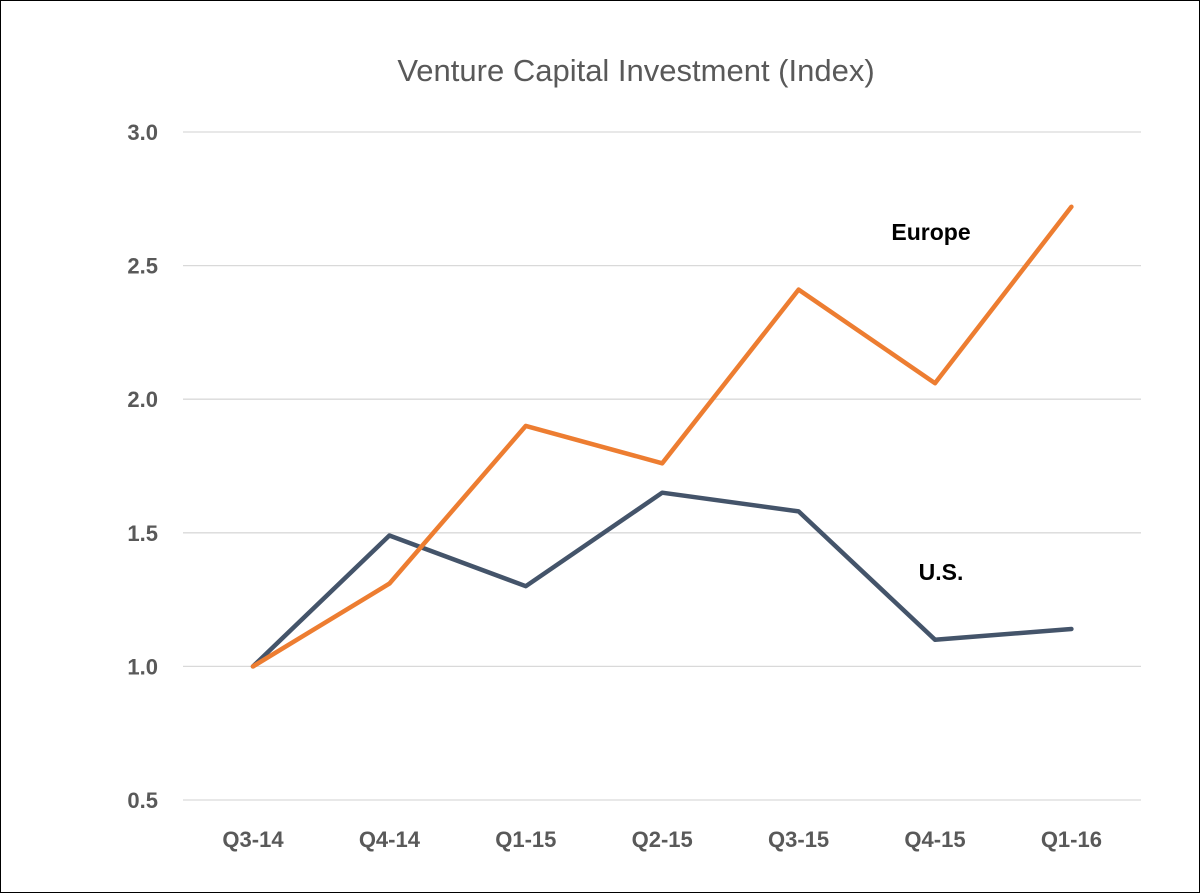  What do you see at coordinates (142, 466) in the screenshot?
I see `y-axis-ticks: 0.5 1.0 1.5 2.0 2.5 3.0` at bounding box center [142, 466].